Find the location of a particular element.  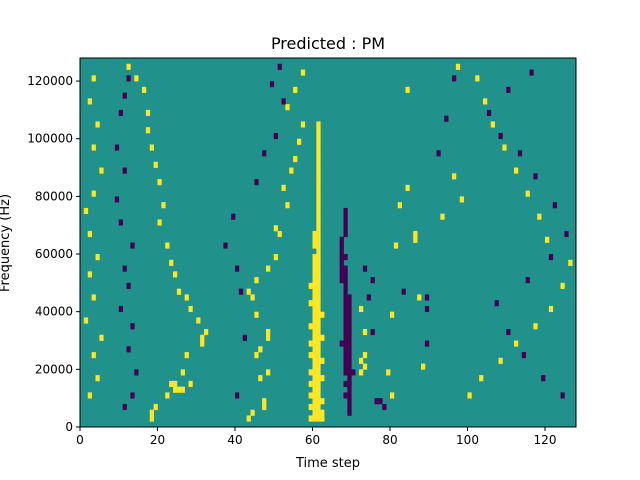

x-tick-label: 100 is located at coordinates (467, 440).